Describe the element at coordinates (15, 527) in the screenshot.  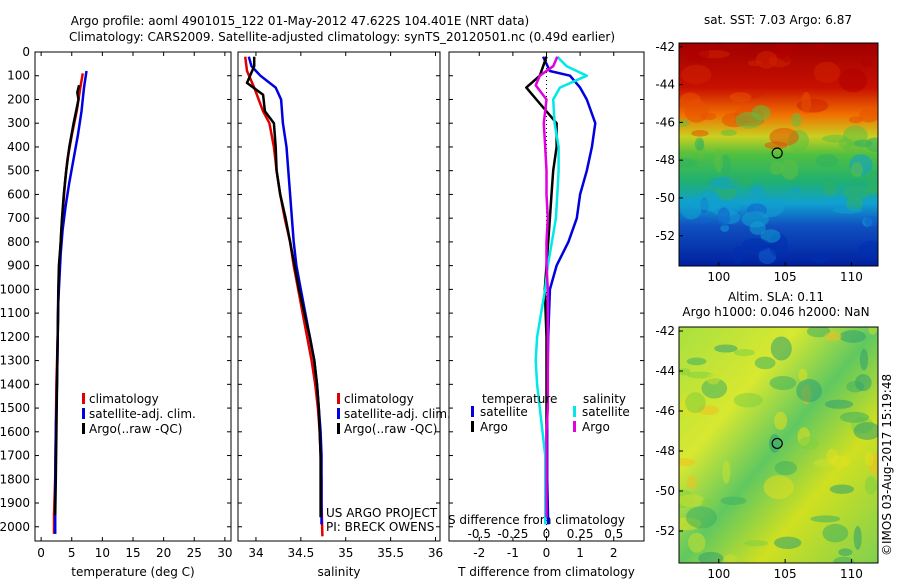
I see `depth-tick-label: 2000` at that location.